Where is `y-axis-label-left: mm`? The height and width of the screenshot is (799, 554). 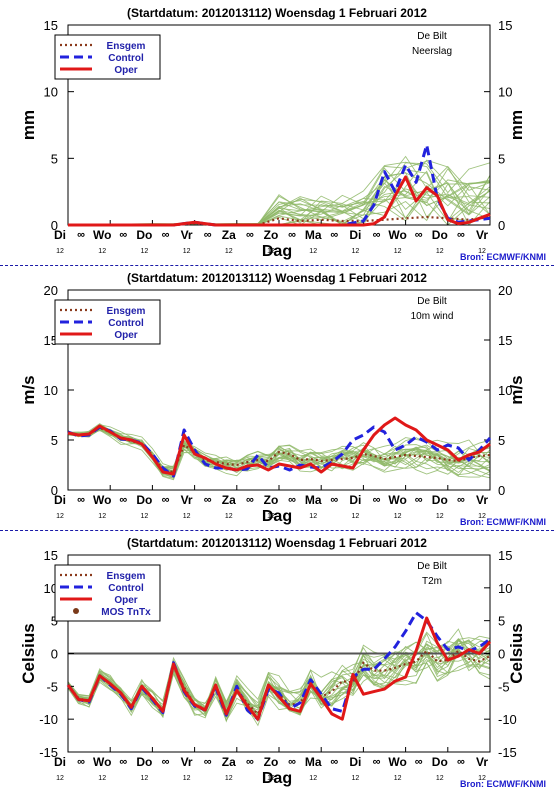
y-axis-label-left: mm is located at coordinates (28, 125).